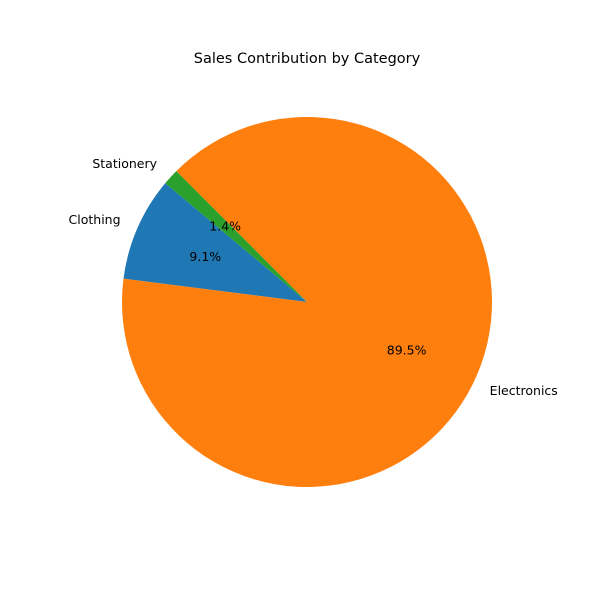 The height and width of the screenshot is (600, 600). I want to click on category-label-electronics: Electronics, so click(524, 390).